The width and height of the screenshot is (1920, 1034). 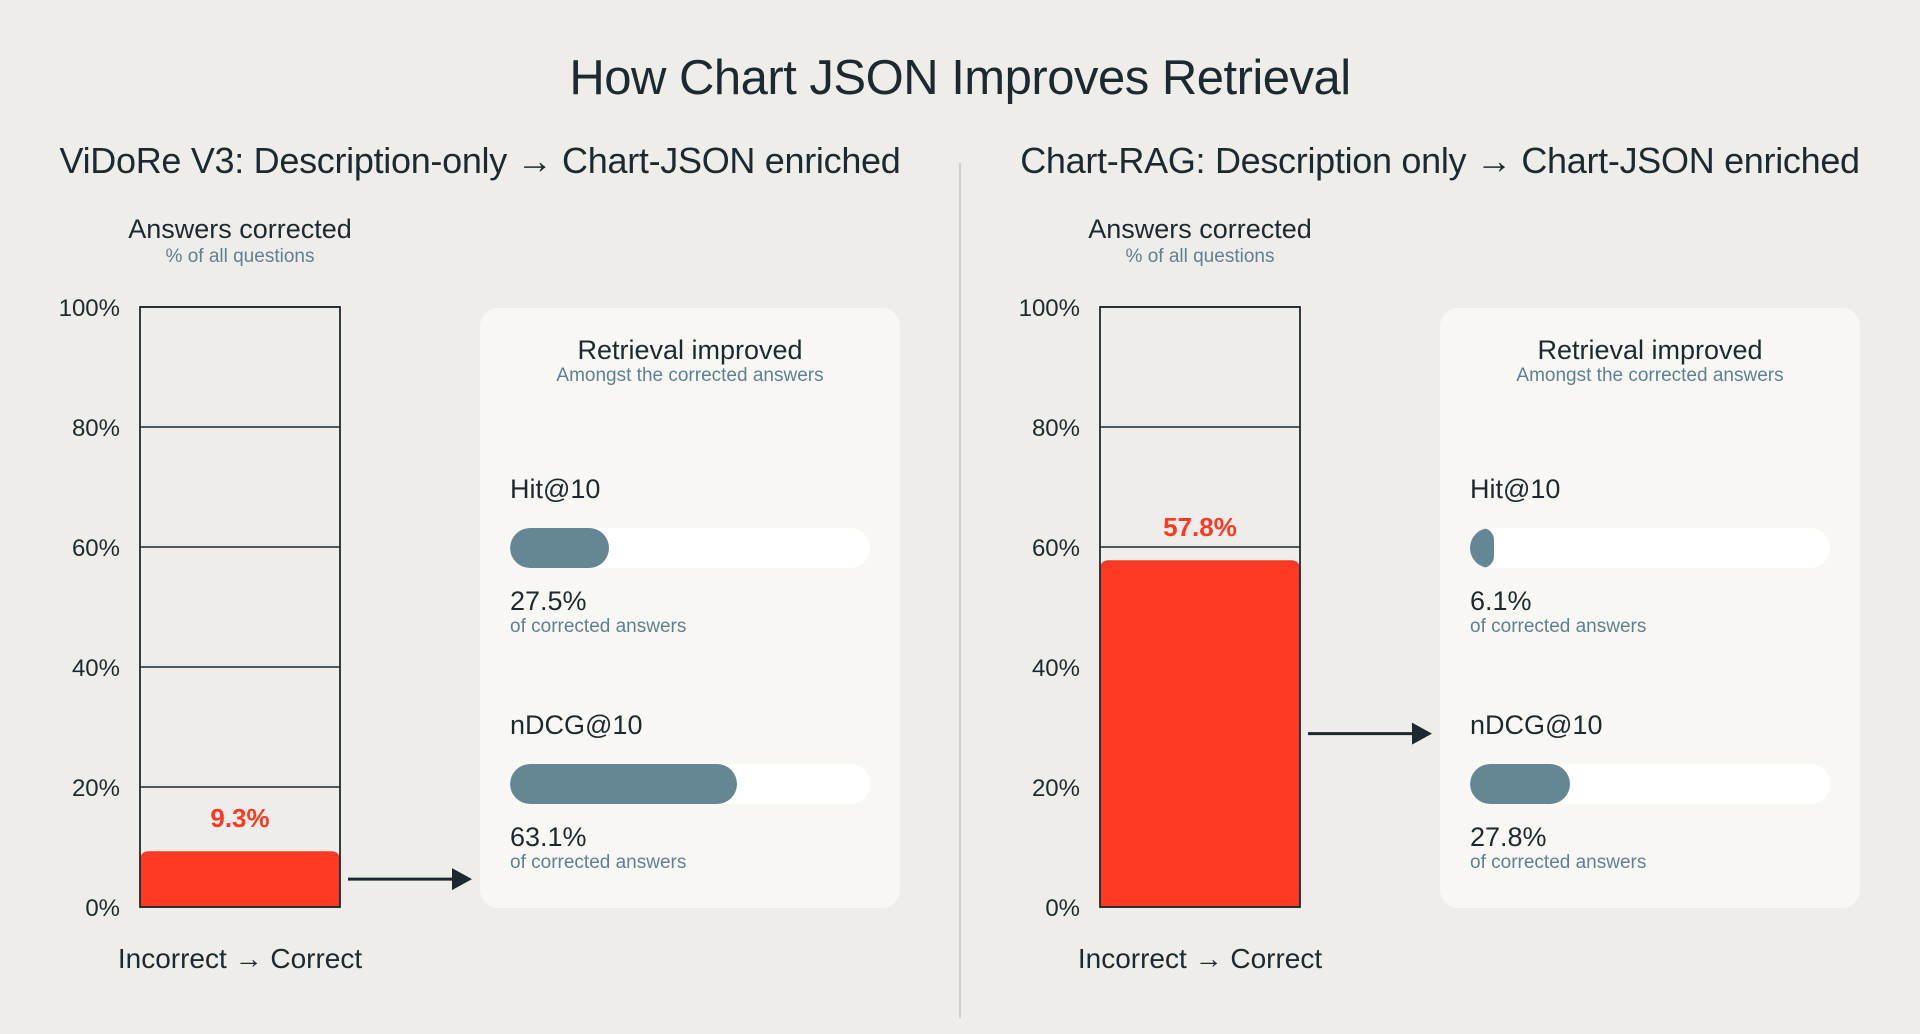 I want to click on bar-chart: 0% 20% 40% 60% 80% 100% 57.8%, so click(x=1225, y=607).